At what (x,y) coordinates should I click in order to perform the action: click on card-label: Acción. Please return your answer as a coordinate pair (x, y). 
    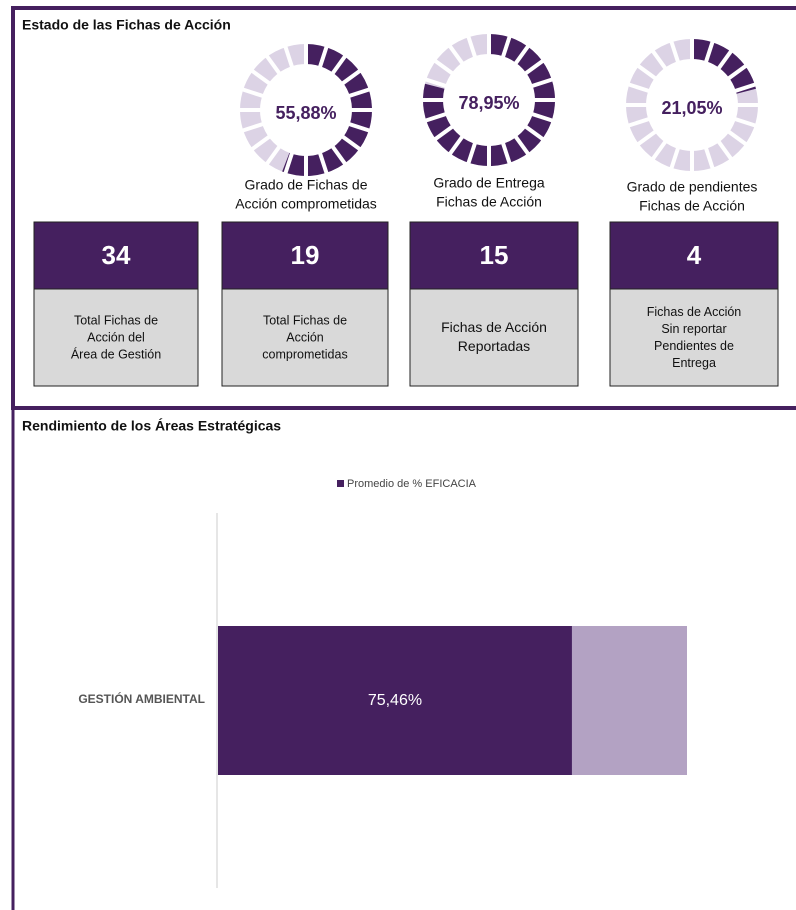
    Looking at the image, I should click on (305, 337).